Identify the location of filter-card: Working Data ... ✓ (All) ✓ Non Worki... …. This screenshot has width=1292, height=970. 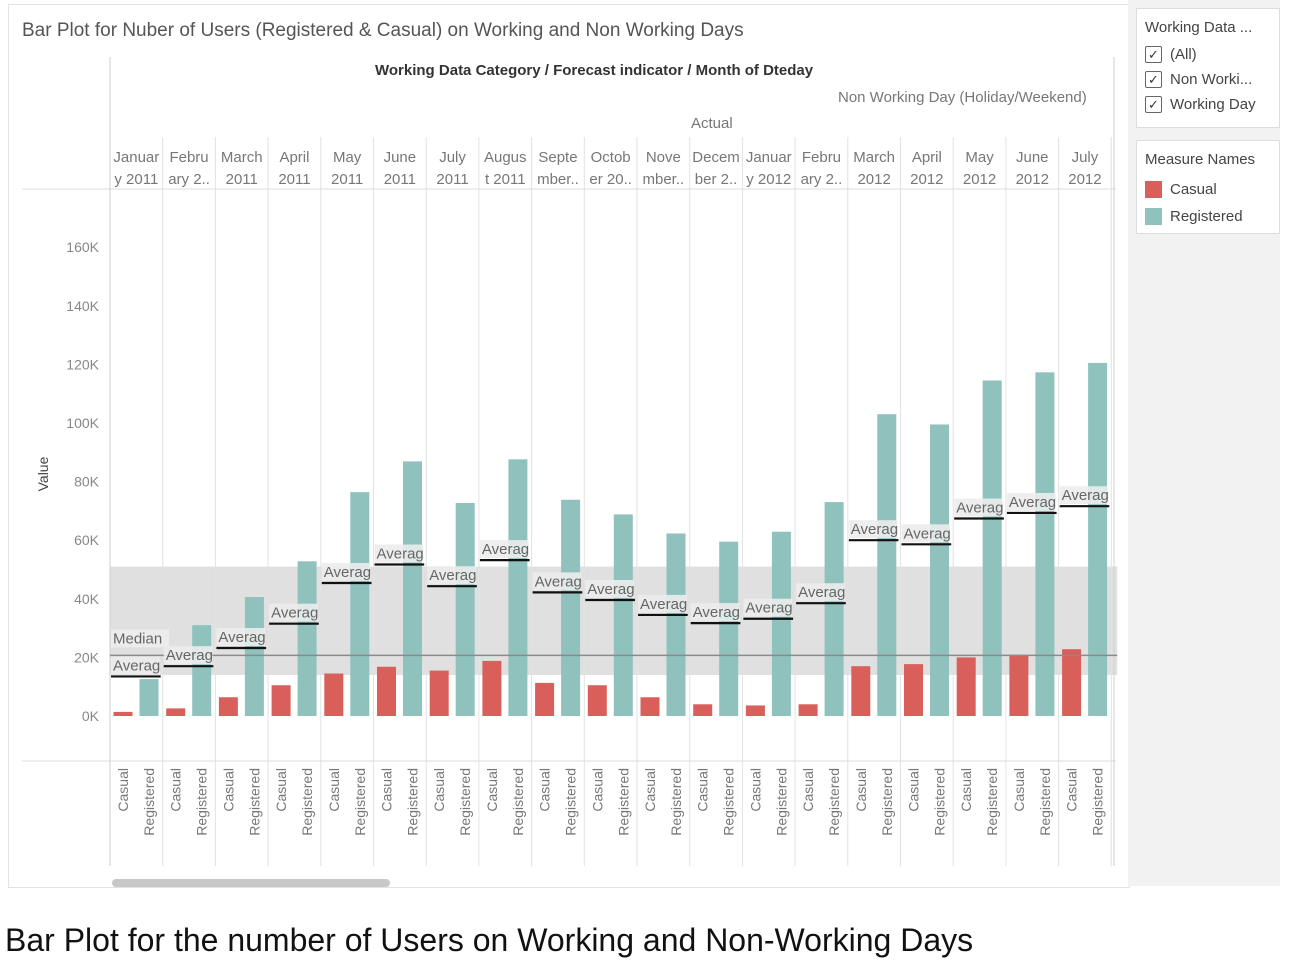
(1208, 68).